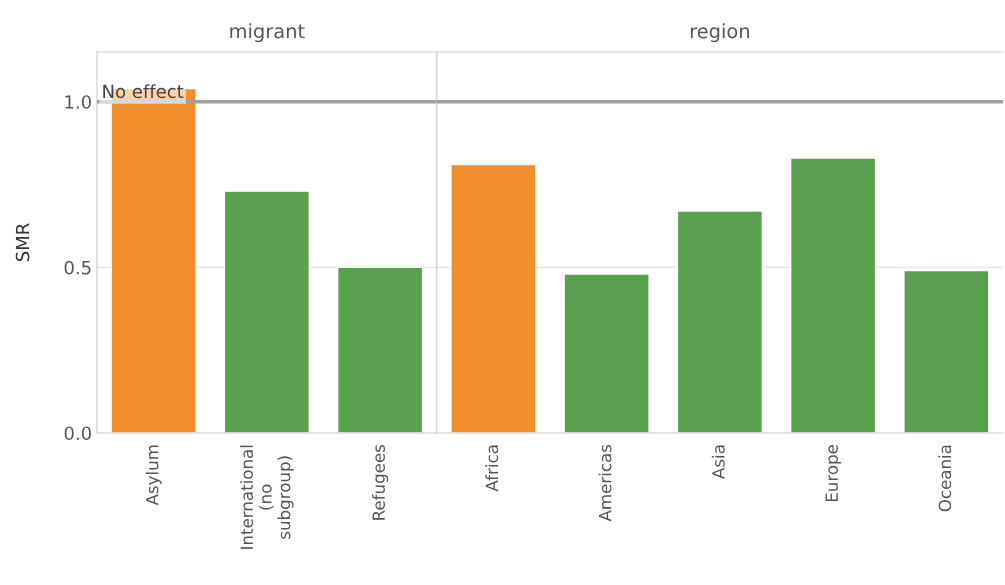 This screenshot has width=1005, height=585. What do you see at coordinates (267, 33) in the screenshot?
I see `chart-title: migrant` at bounding box center [267, 33].